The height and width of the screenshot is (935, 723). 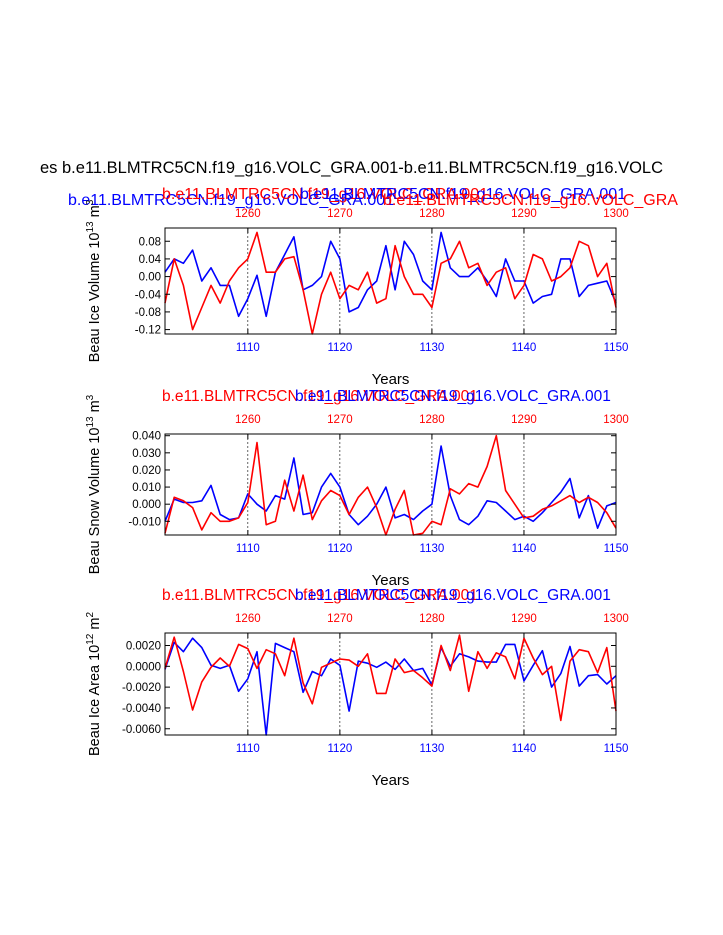 What do you see at coordinates (144, 522) in the screenshot?
I see `y-tick-label: -0.010` at bounding box center [144, 522].